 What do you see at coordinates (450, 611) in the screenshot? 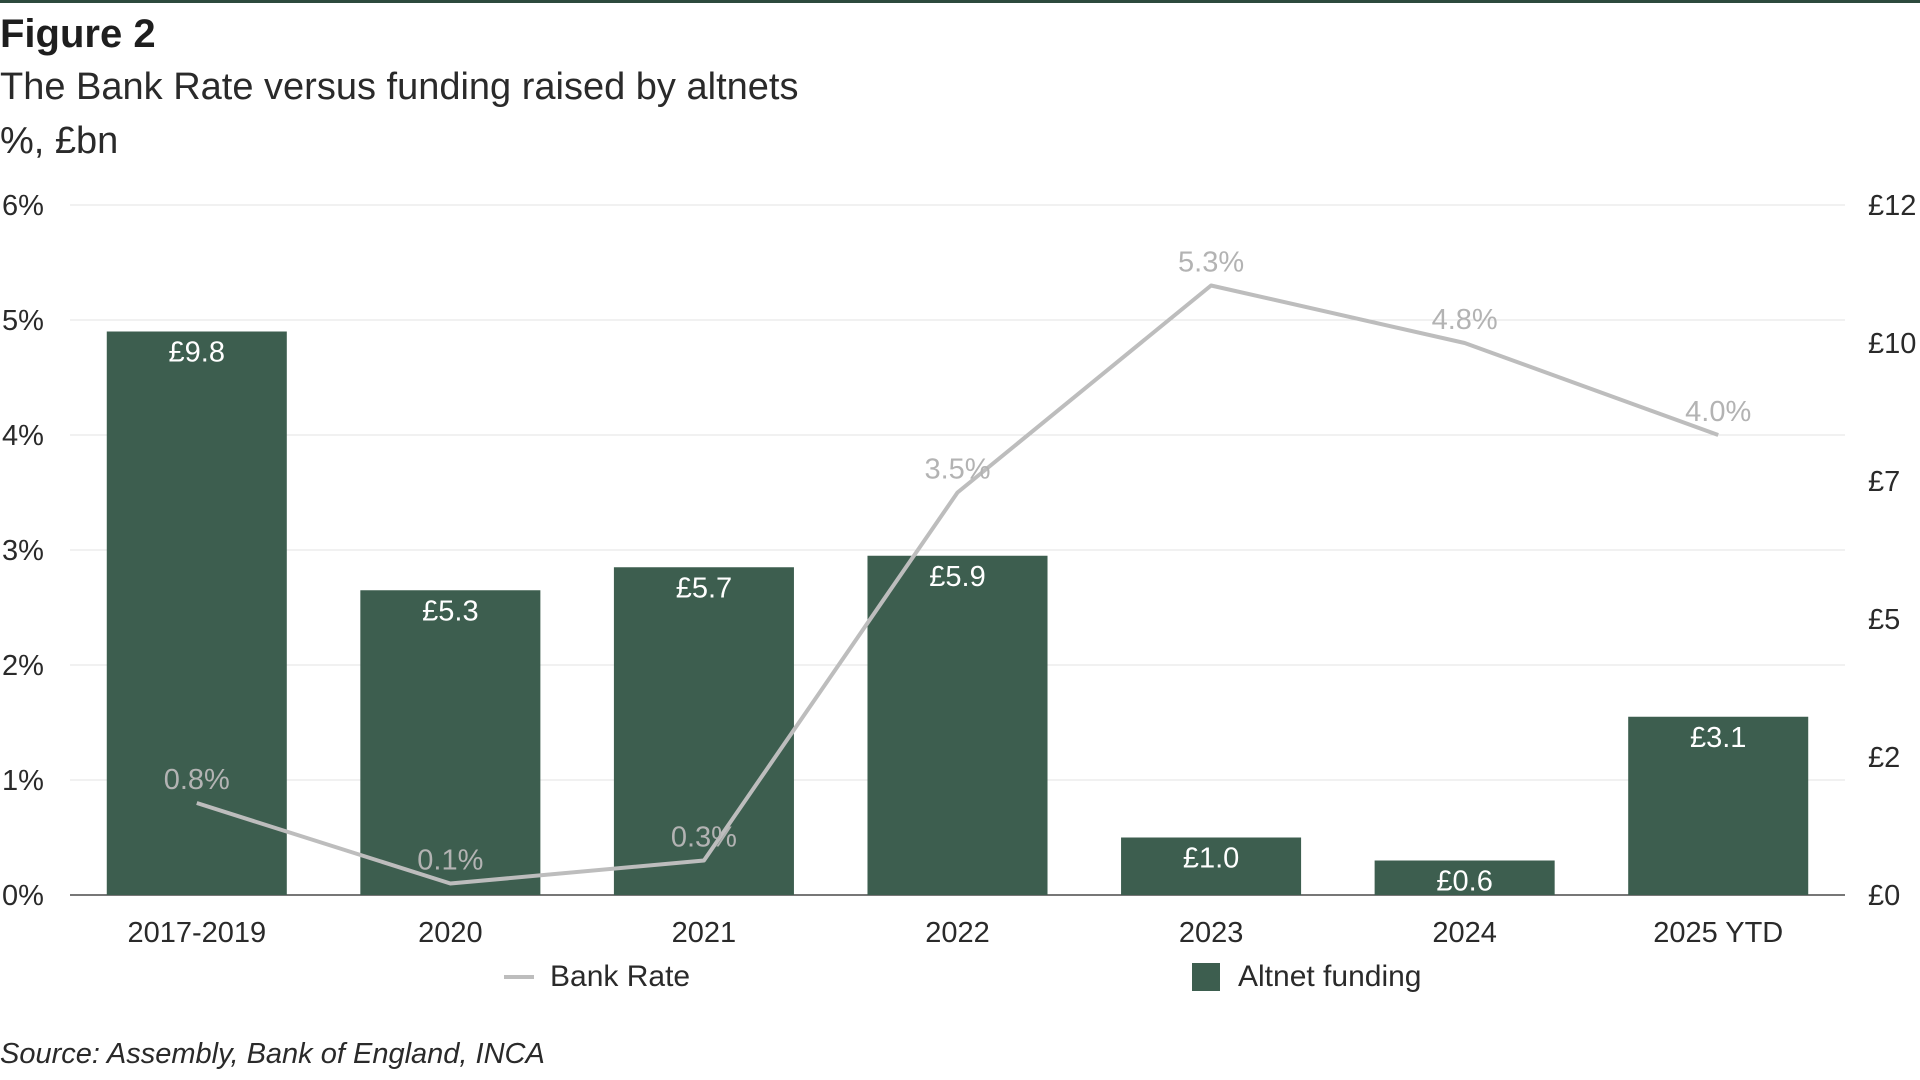
I see `bar-label: £5.3` at bounding box center [450, 611].